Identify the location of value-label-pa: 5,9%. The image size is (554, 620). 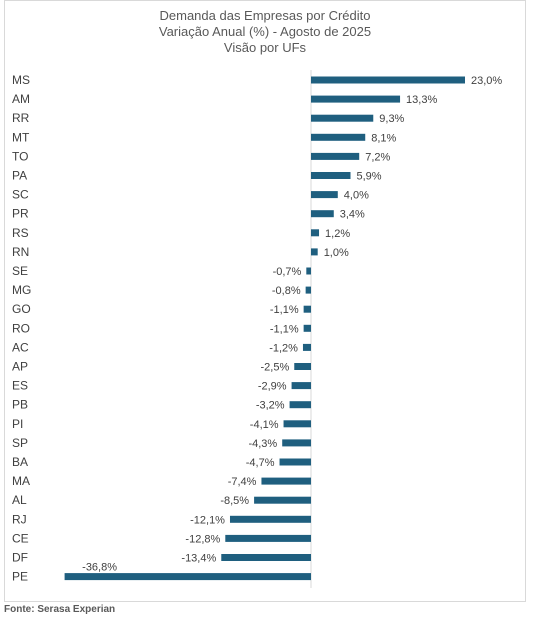
(369, 177).